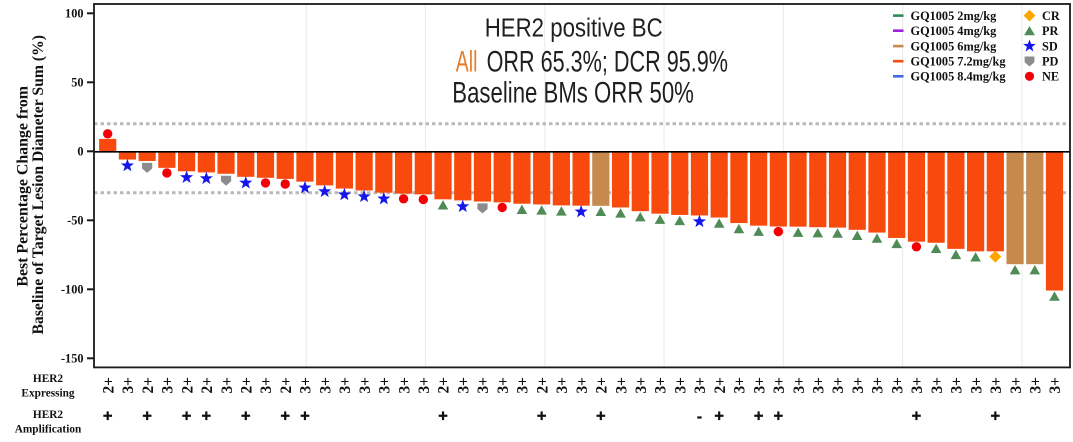 This screenshot has height=442, width=1073. What do you see at coordinates (954, 16) in the screenshot?
I see `svg-text: GQ1005 2mg/kg` at bounding box center [954, 16].